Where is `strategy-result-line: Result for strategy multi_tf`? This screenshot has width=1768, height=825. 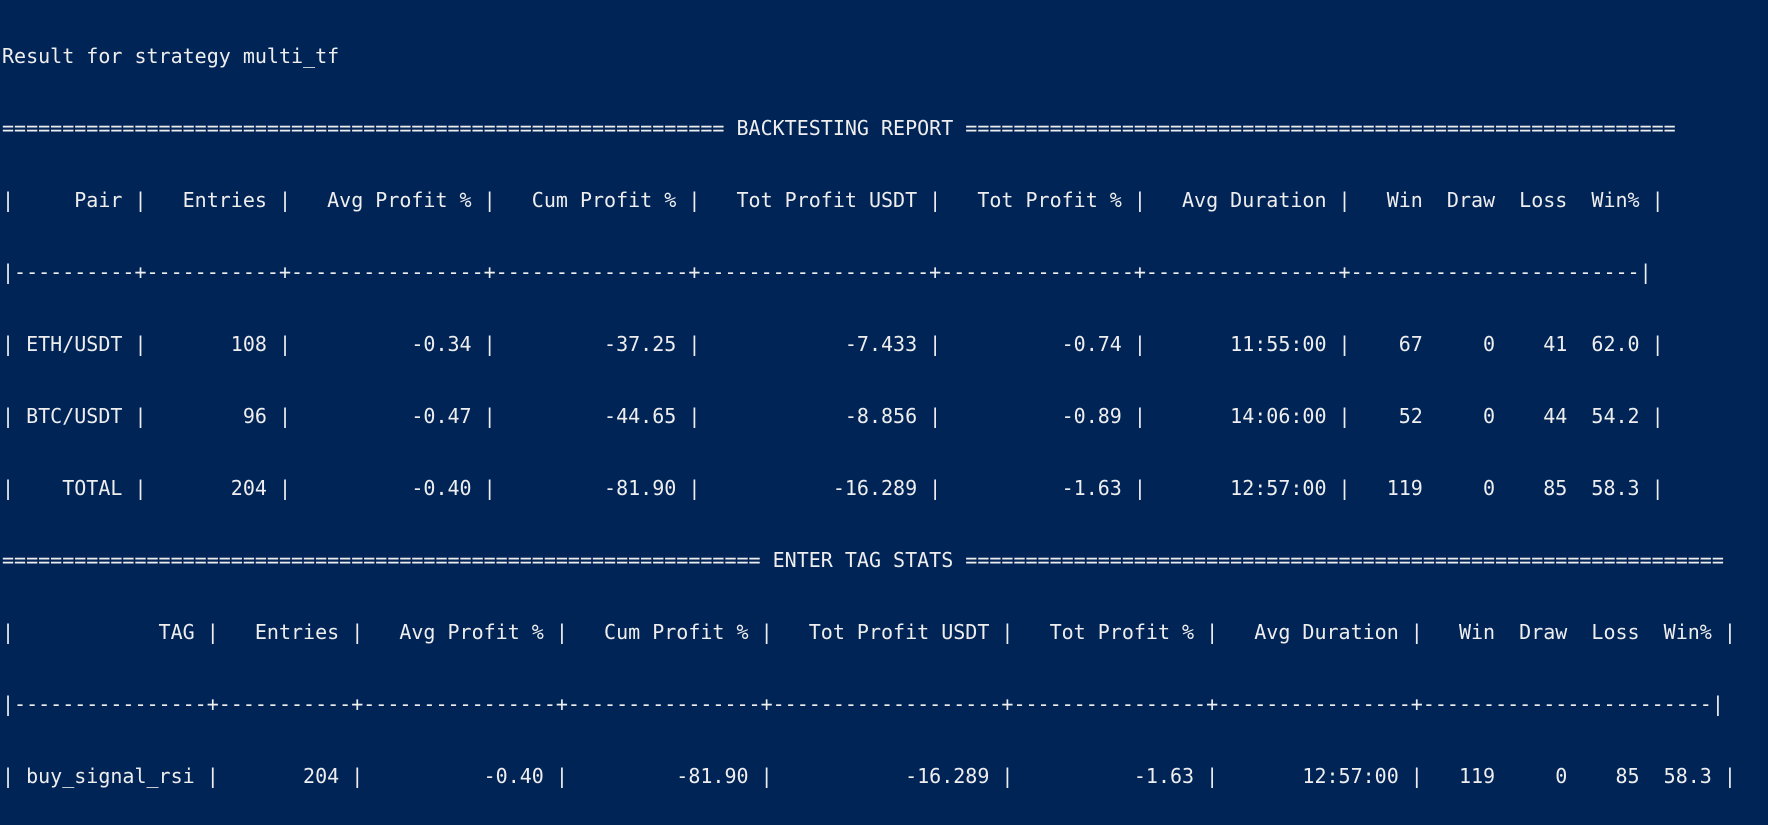
strategy-result-line: Result for strategy multi_tf is located at coordinates (171, 56).